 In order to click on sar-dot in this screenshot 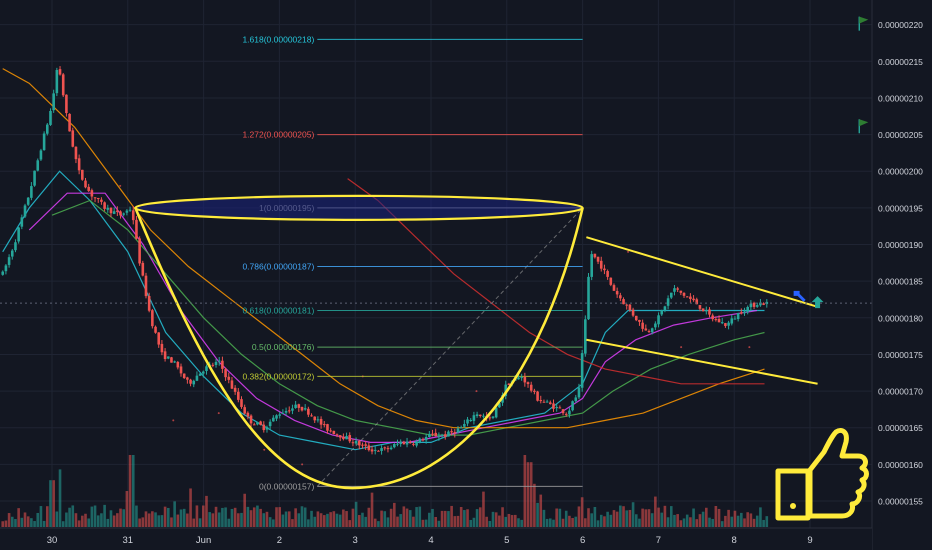, I will do `click(302, 464)`.